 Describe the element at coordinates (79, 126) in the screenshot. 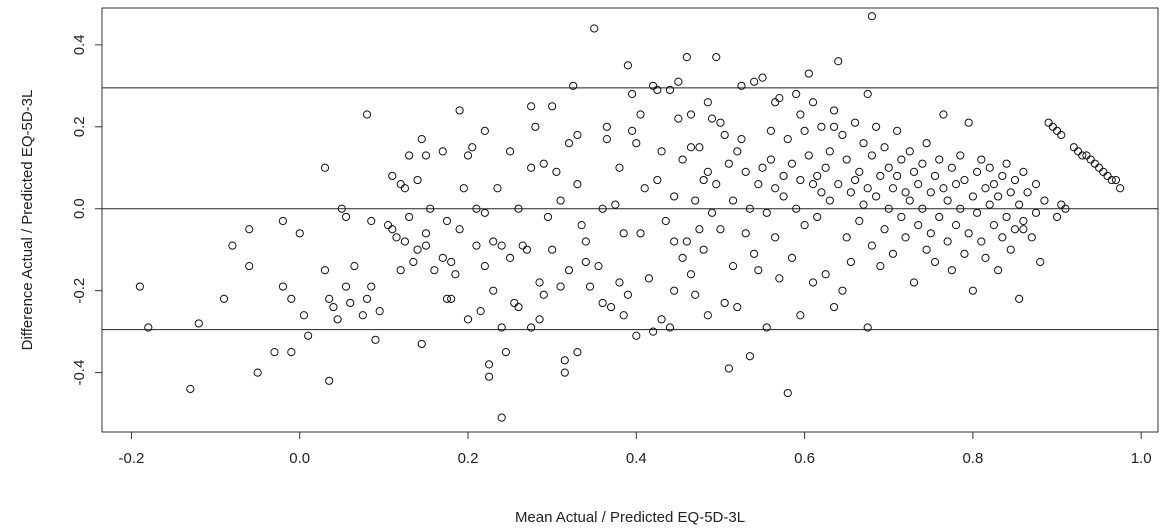

I see `y-tick-label: 0.2` at that location.